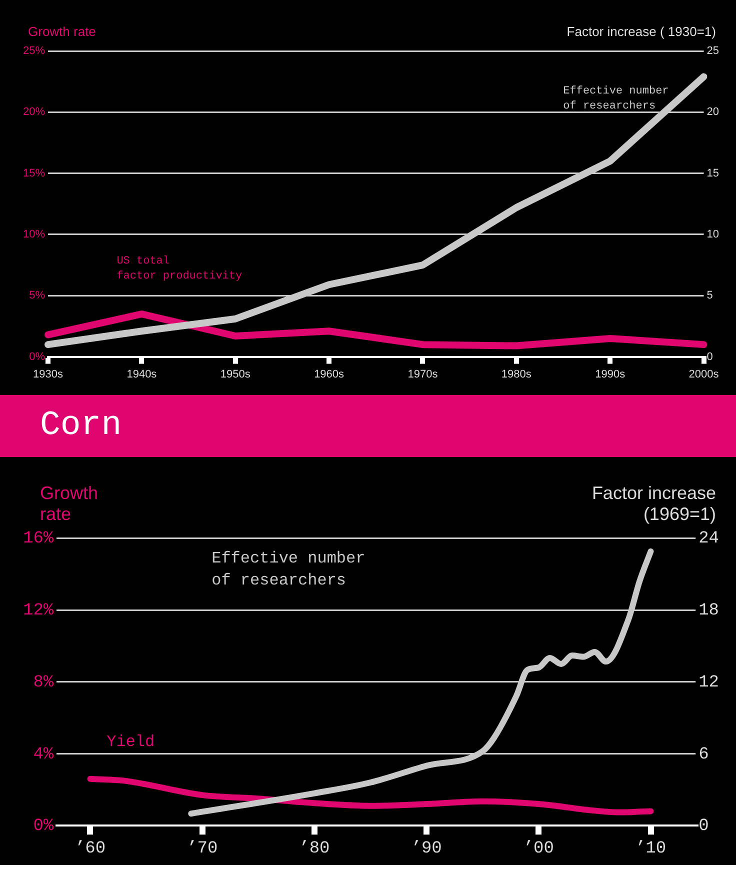  Describe the element at coordinates (329, 374) in the screenshot. I see `x-tick-label: 1960s` at that location.